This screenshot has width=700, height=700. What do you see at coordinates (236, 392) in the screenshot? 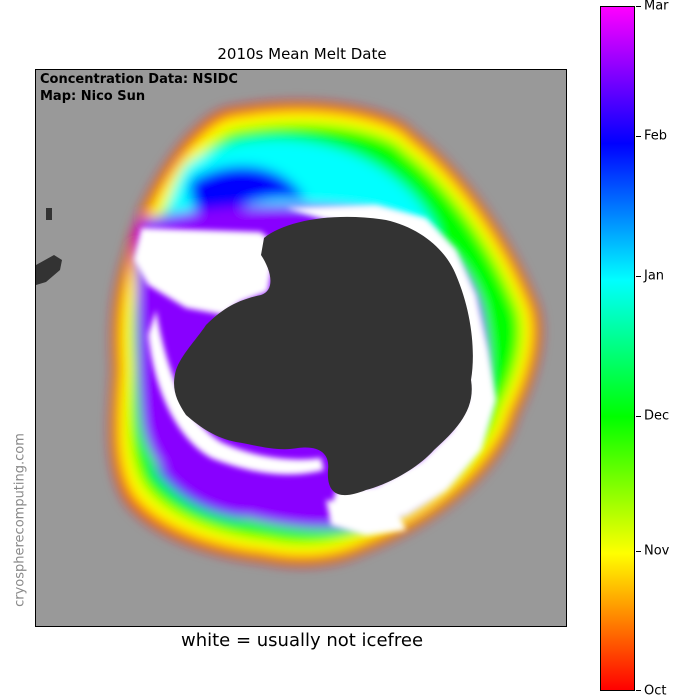
I see `ice-ross` at bounding box center [236, 392].